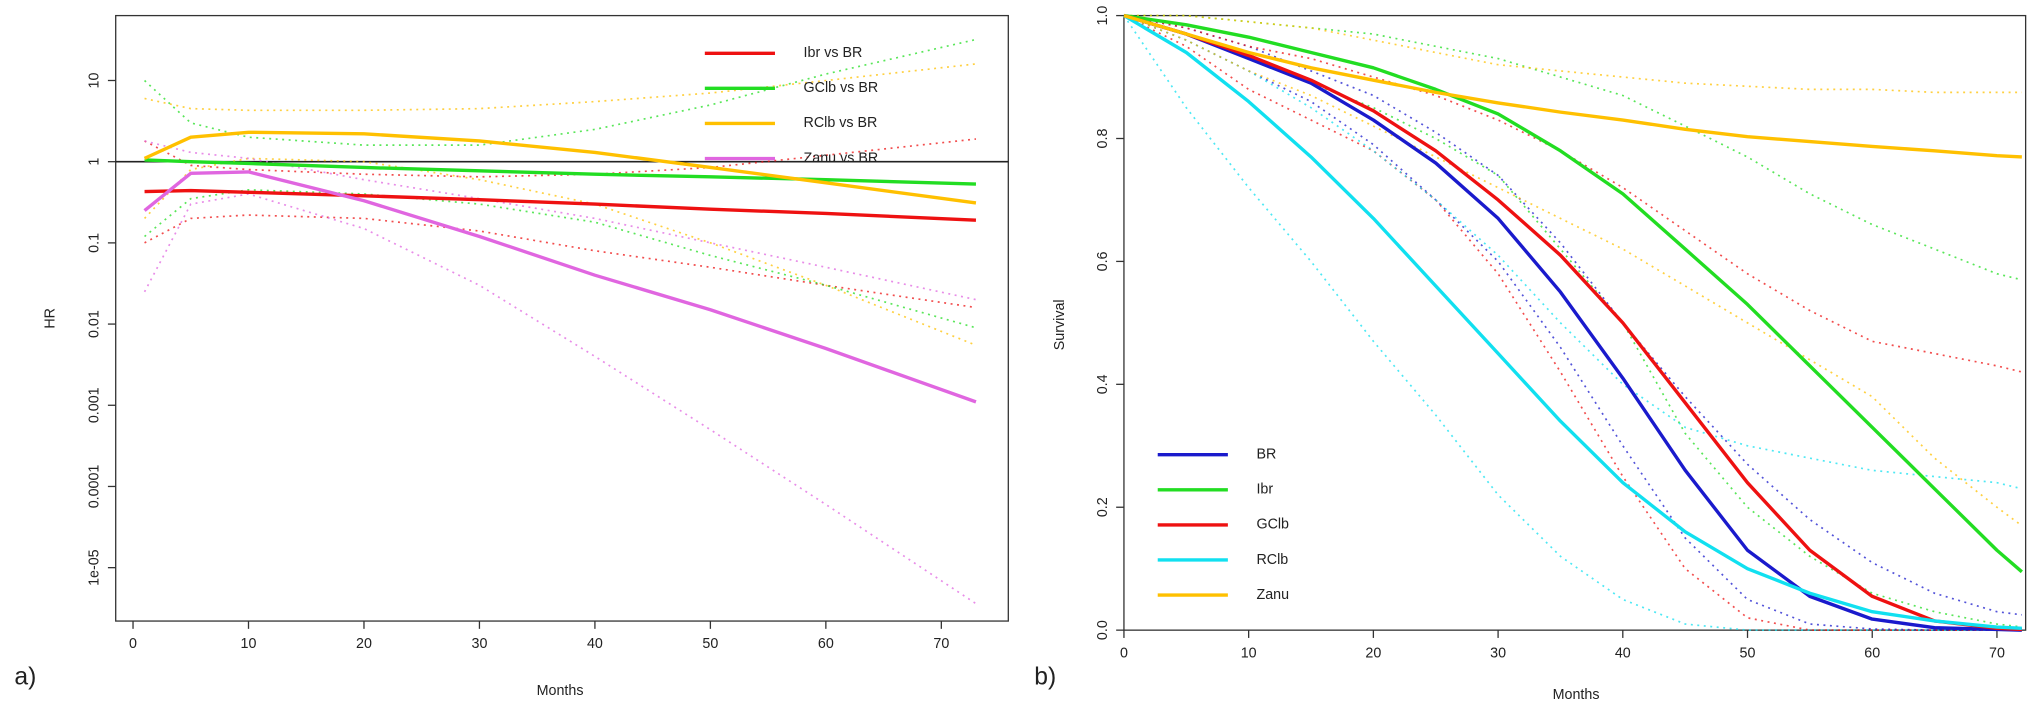  I want to click on legend-label: GClb, so click(1272, 525).